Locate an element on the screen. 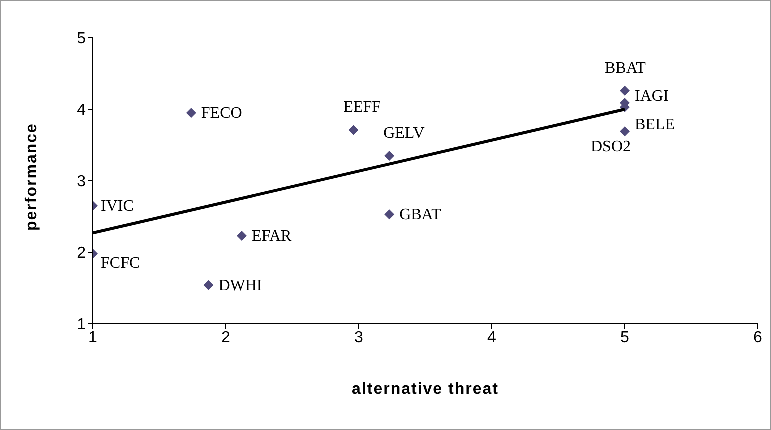 This screenshot has width=771, height=430. y-tick-label: 2 is located at coordinates (81, 253).